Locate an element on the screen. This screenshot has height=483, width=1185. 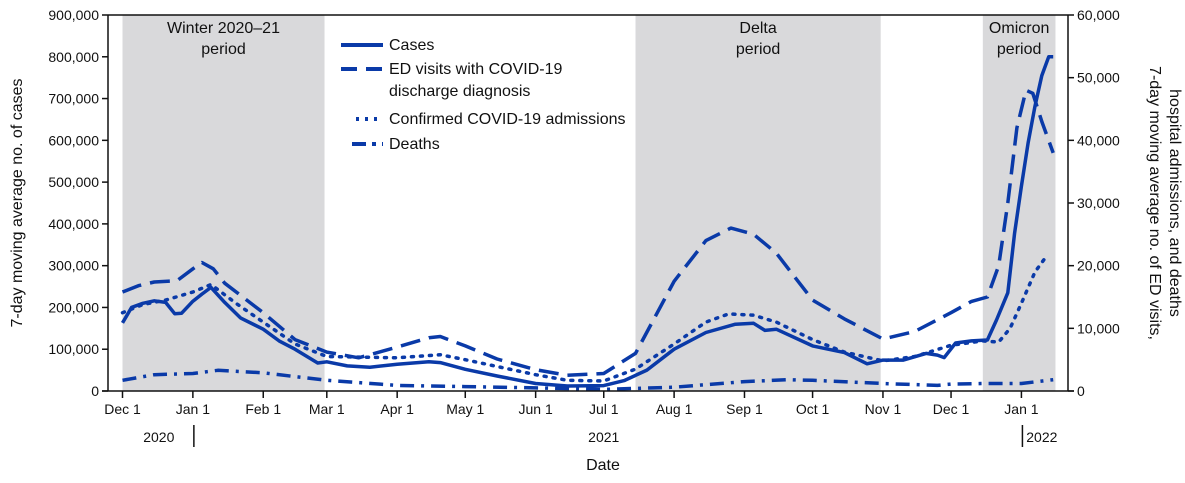
legend-label: Cases is located at coordinates (411, 45).